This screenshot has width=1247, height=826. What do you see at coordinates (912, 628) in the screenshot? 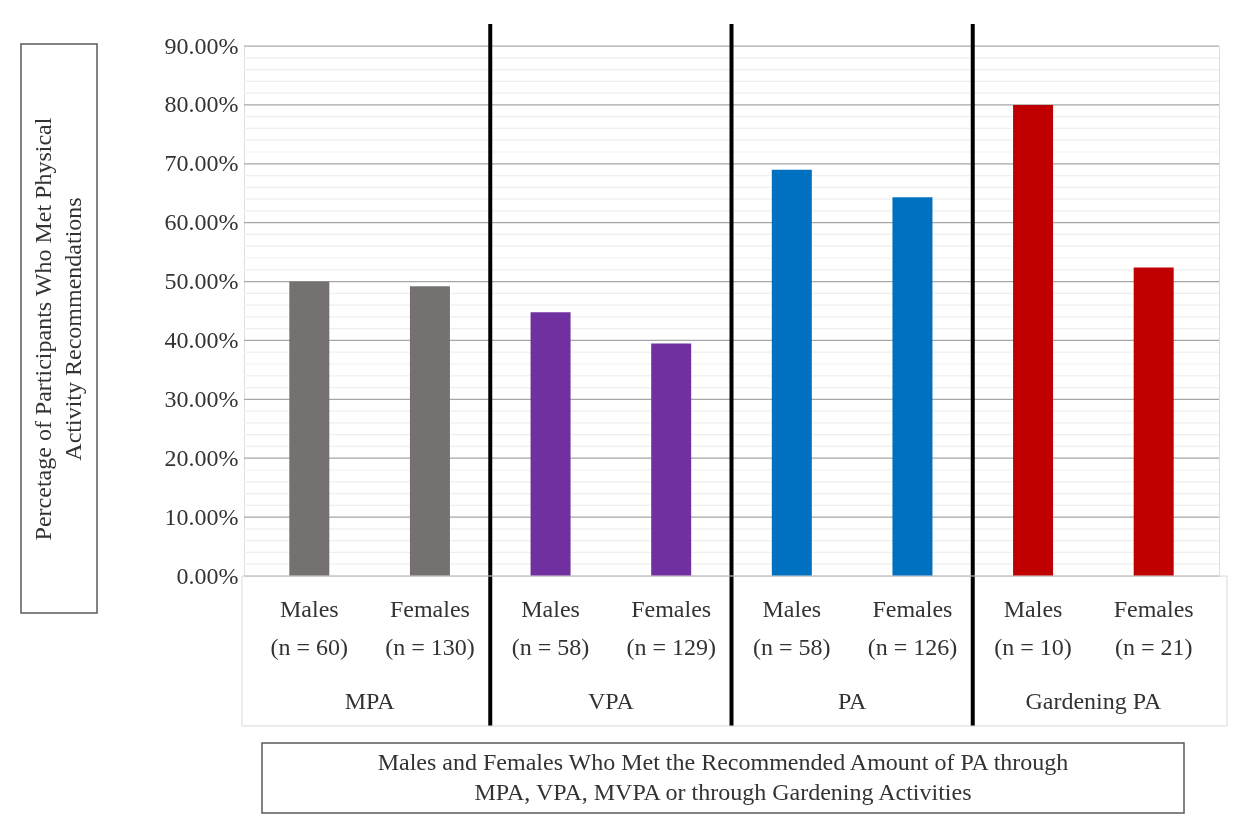
I see `x-tick-label: Females (n = 126)` at bounding box center [912, 628].